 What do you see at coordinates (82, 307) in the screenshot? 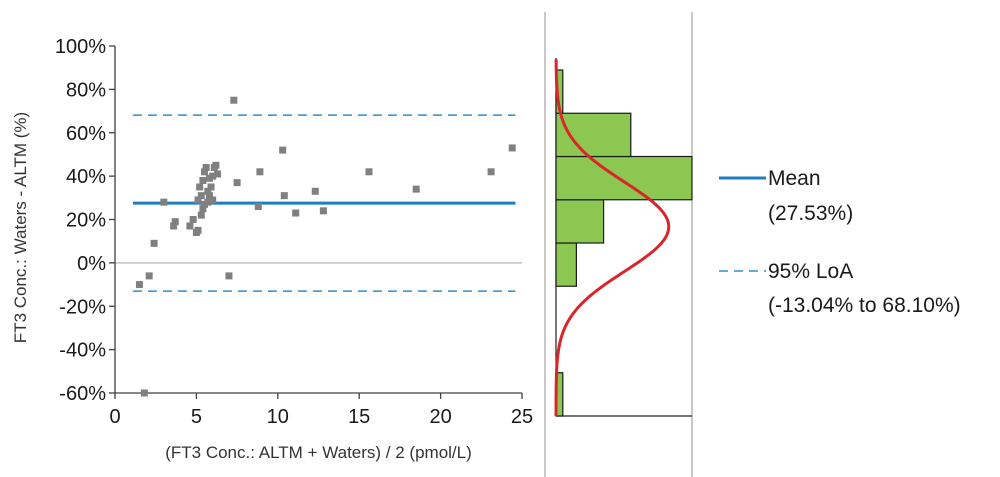
I see `y-tick-label: -20%` at bounding box center [82, 307].